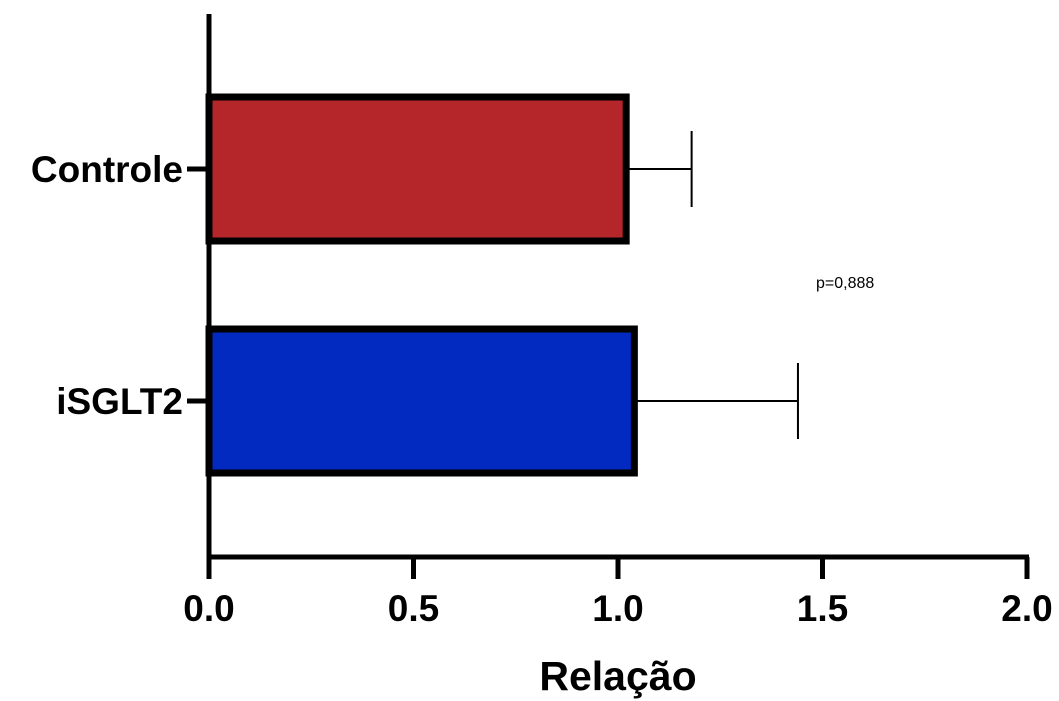  I want to click on x-axis-title: Relação, so click(617, 676).